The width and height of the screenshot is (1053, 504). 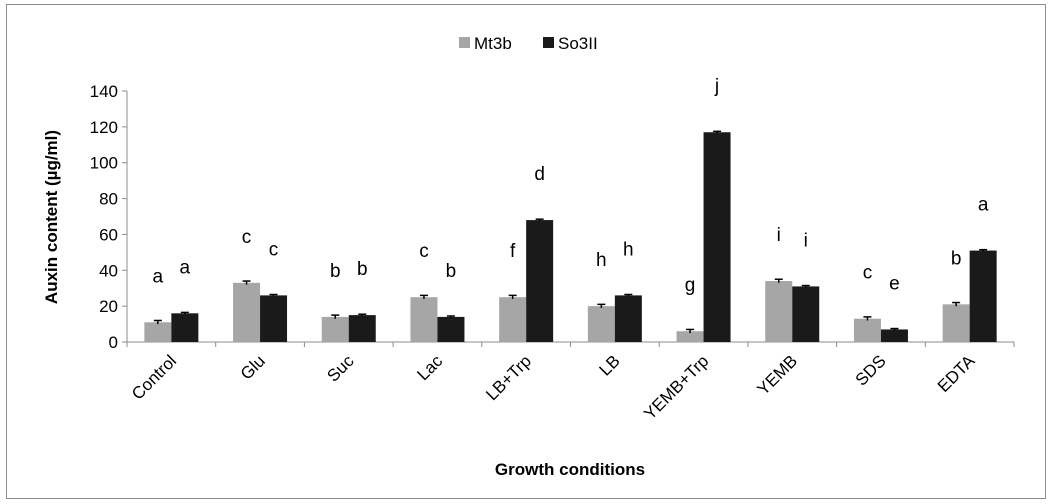 What do you see at coordinates (676, 387) in the screenshot?
I see `x-tick-label: YEMB+Trp` at bounding box center [676, 387].